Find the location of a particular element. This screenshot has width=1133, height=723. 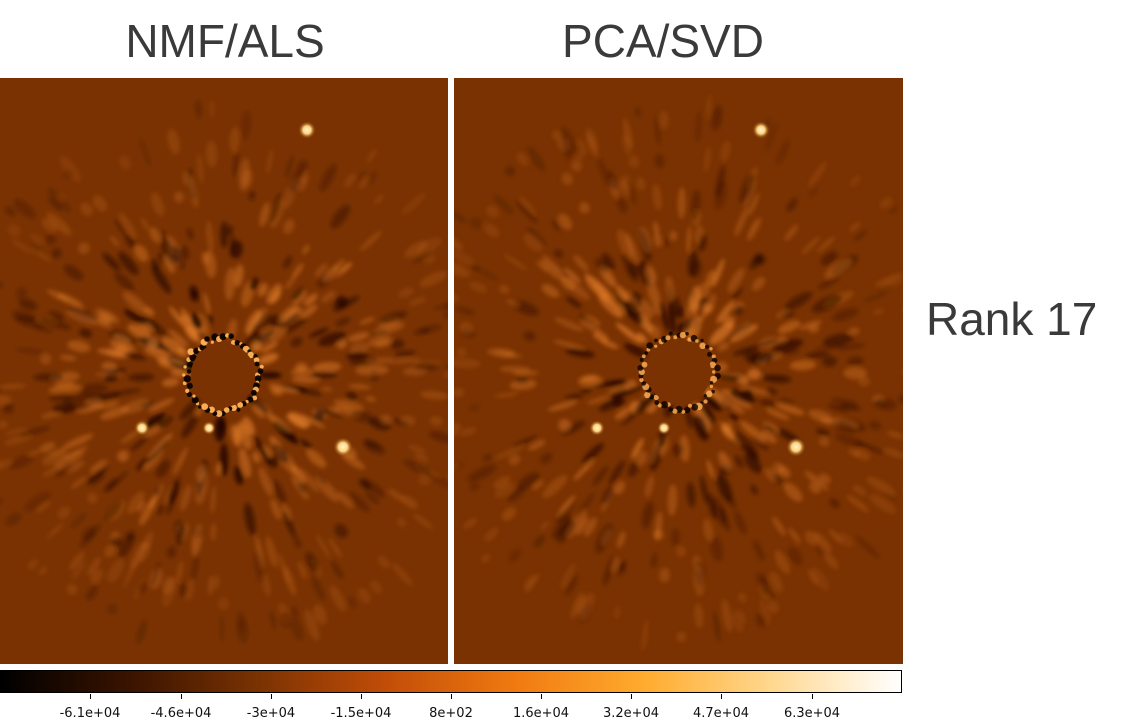

colorbar-tick-label: 6.3e+04 is located at coordinates (812, 713).